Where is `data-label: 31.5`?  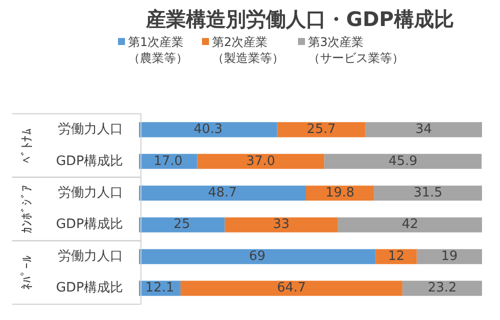 data-label: 31.5 is located at coordinates (427, 193).